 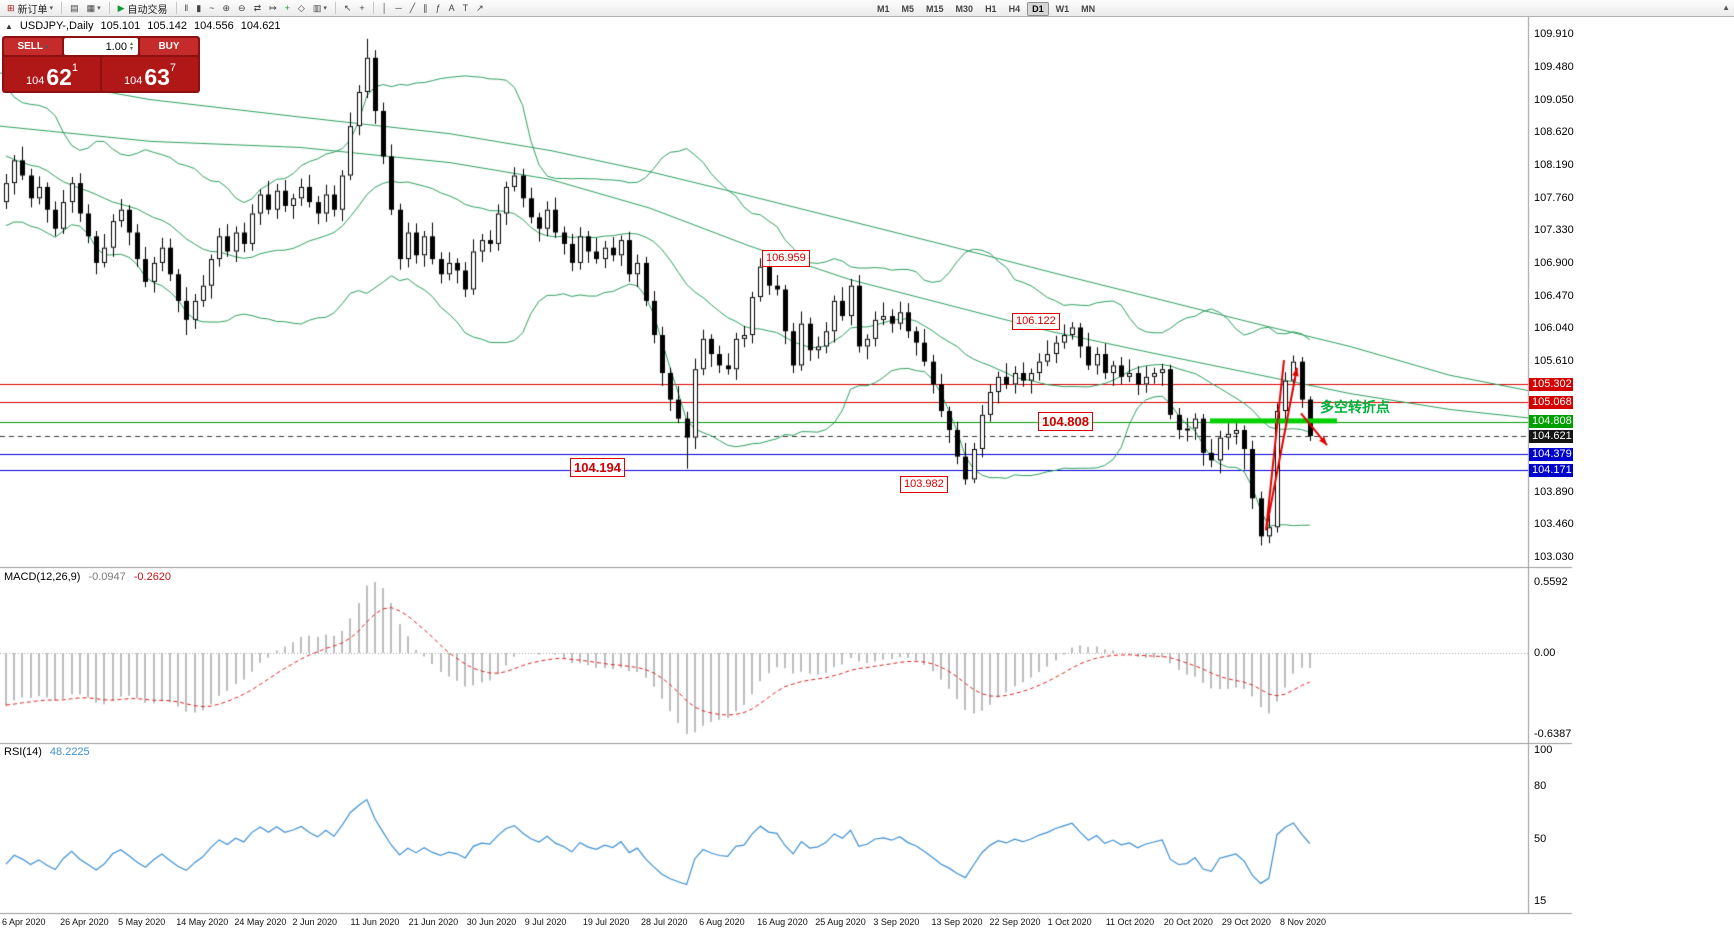 I want to click on price-annotation-label: 106.959, so click(x=786, y=258).